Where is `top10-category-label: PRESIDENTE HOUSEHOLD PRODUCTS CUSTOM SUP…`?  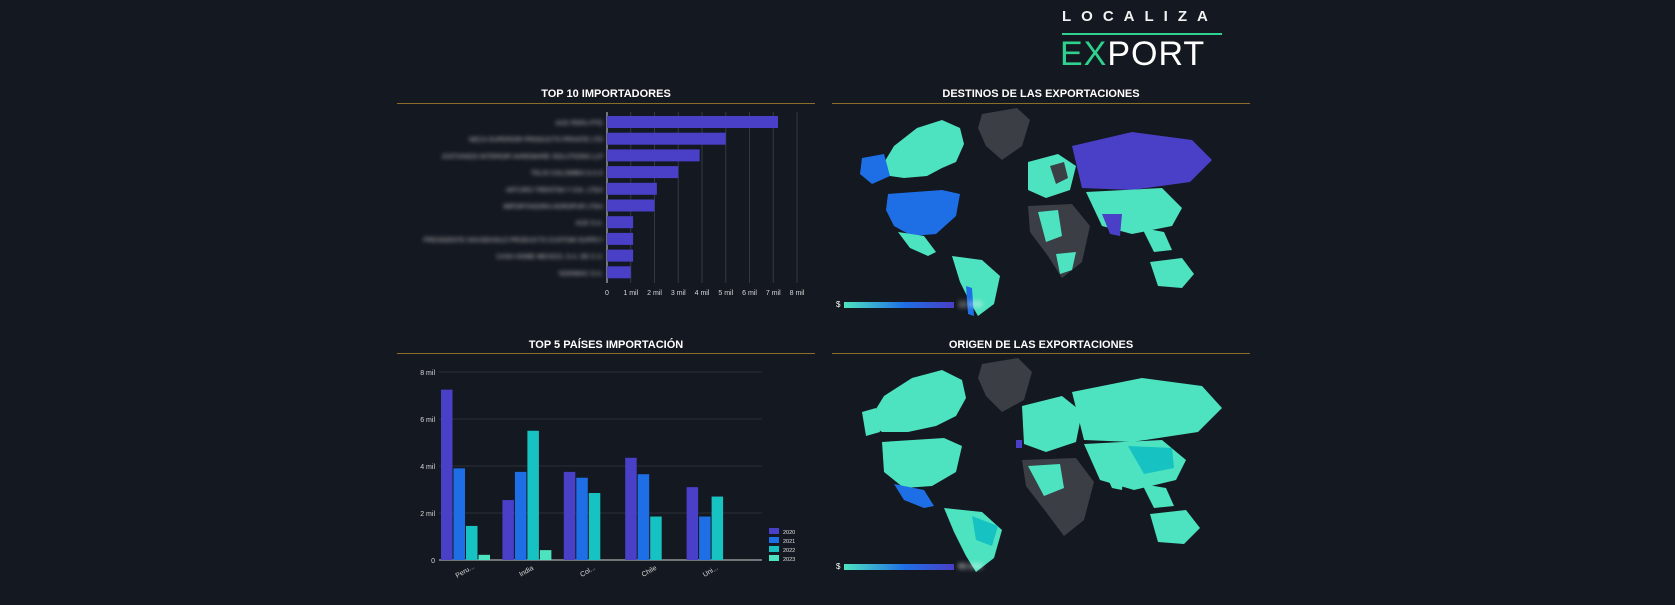
top10-category-label: PRESIDENTE HOUSEHOLD PRODUCTS CUSTOM SUP… is located at coordinates (513, 240).